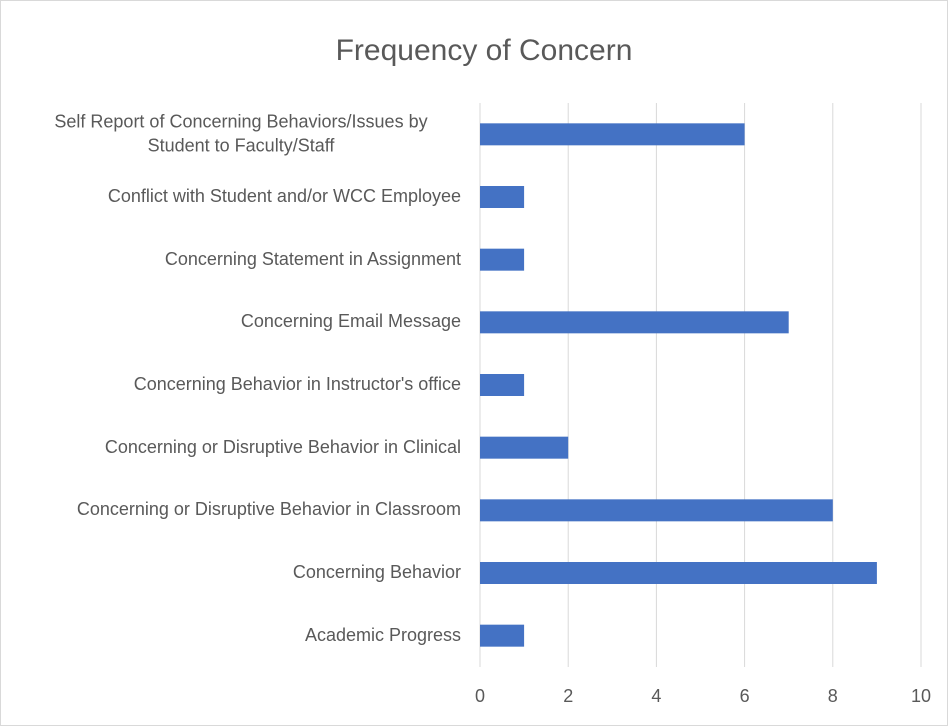 The width and height of the screenshot is (949, 727). I want to click on y-tick-label: Concerning Behavior, so click(376, 572).